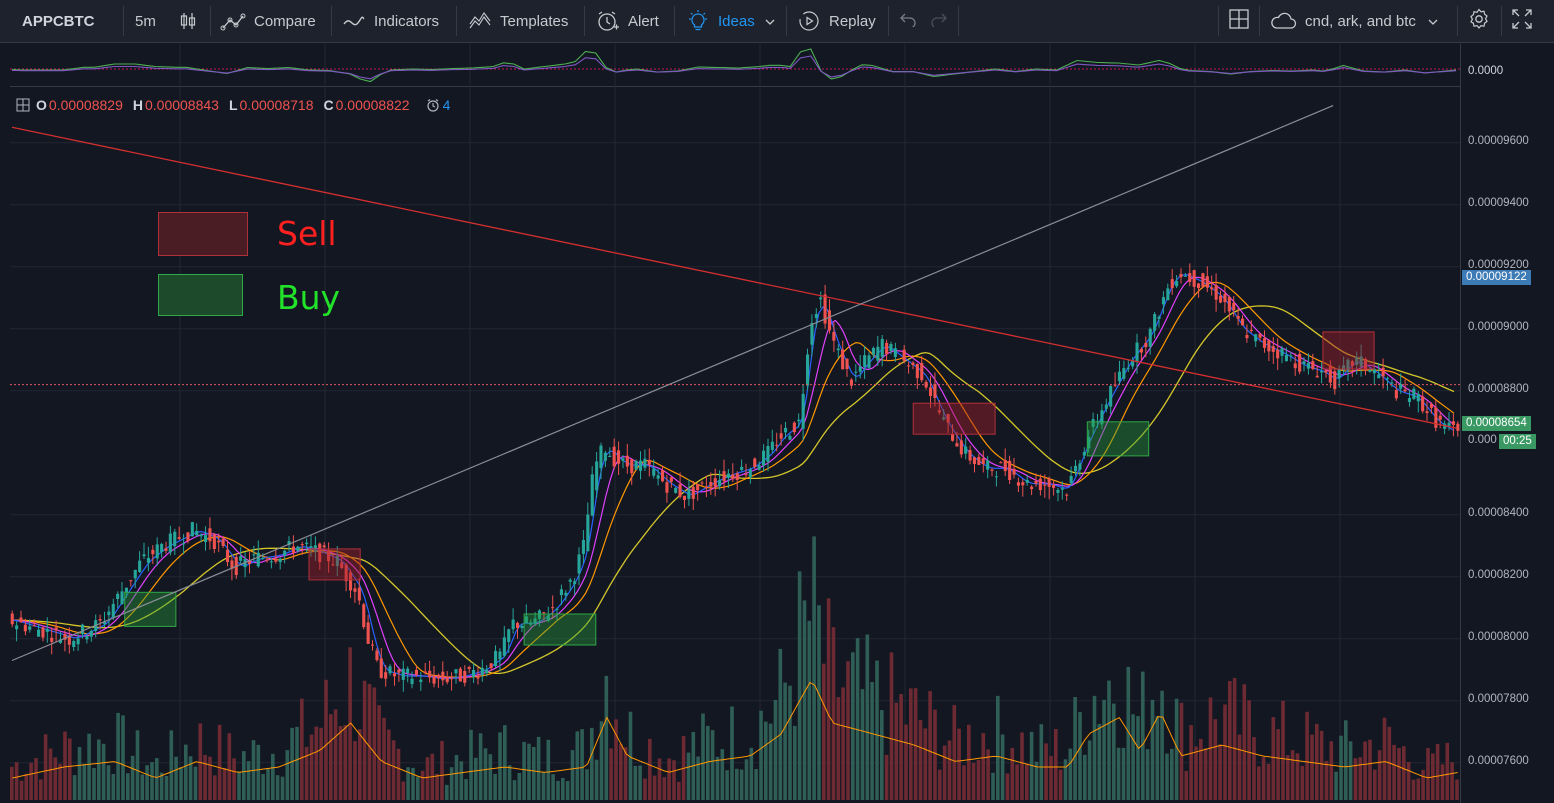 The image size is (1554, 803). I want to click on fullscreen-button, so click(1522, 21).